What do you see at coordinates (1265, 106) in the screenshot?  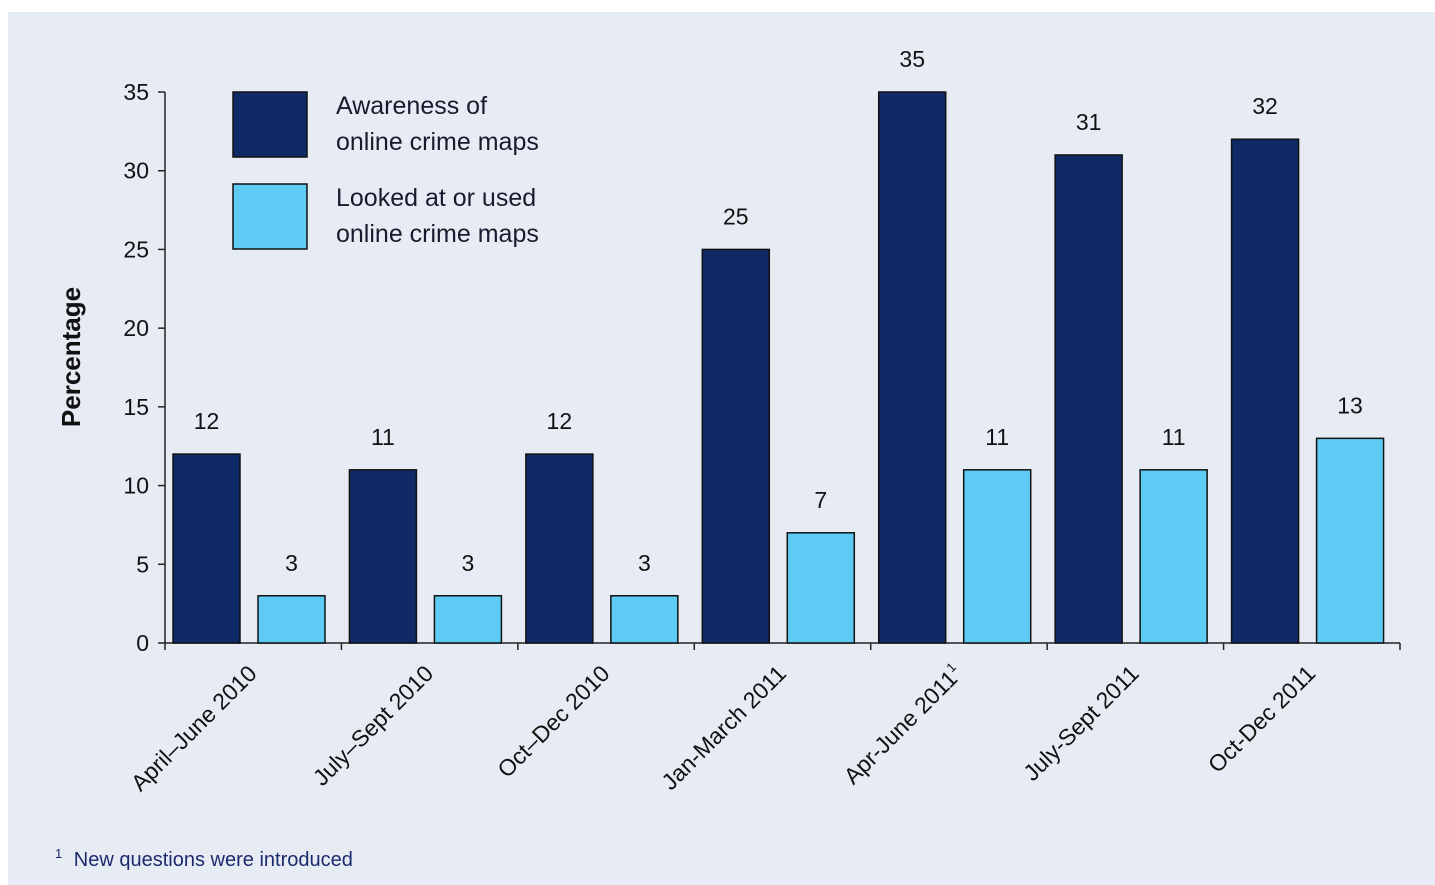 I see `bar-value-label: 32` at bounding box center [1265, 106].